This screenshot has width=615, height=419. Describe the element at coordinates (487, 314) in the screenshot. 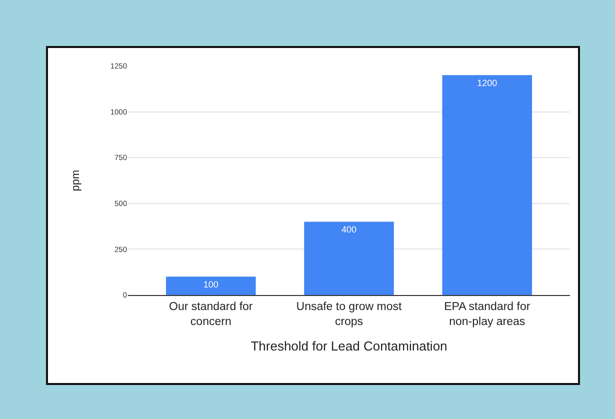

I see `x-tick-label: EPA standard for non-play areas` at that location.